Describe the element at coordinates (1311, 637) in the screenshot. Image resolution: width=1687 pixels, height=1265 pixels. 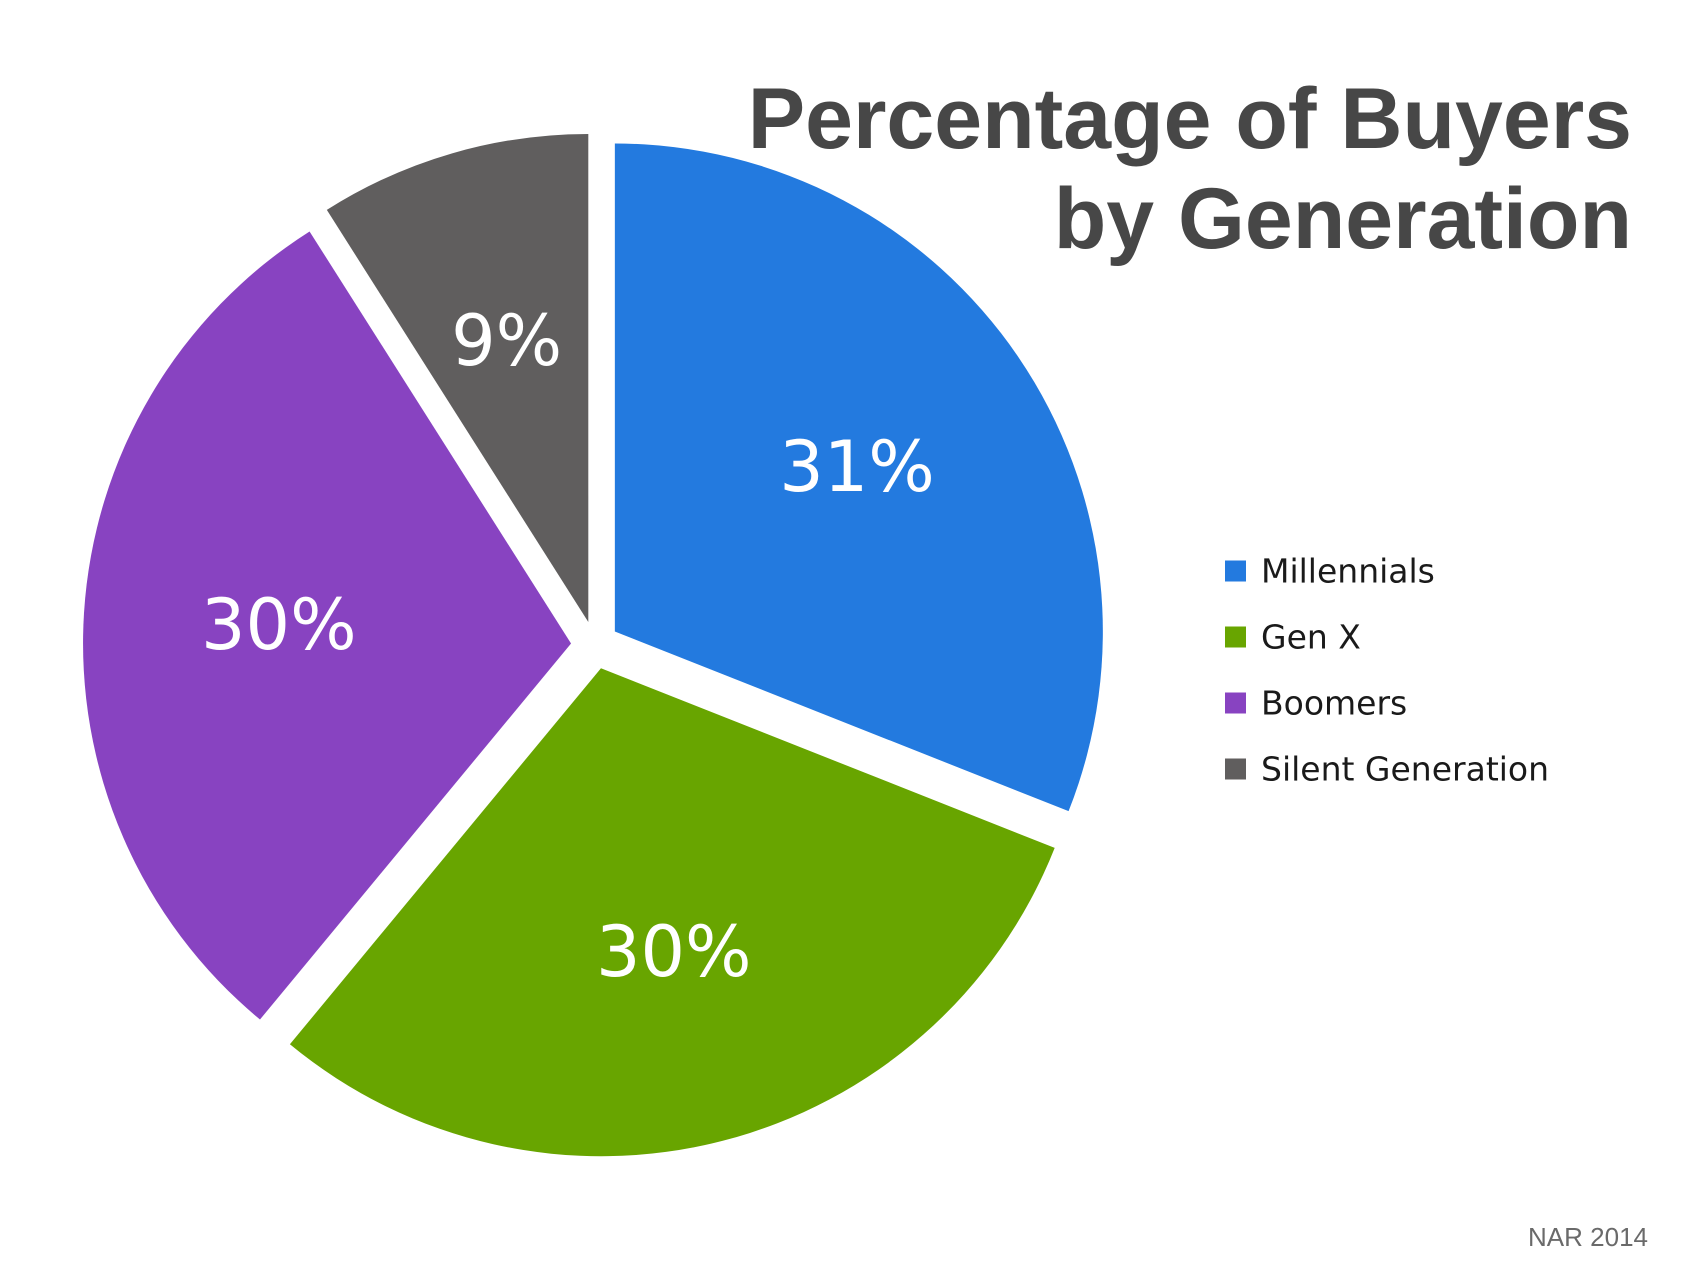
I see `legend-label-gen-x: Gen X` at that location.